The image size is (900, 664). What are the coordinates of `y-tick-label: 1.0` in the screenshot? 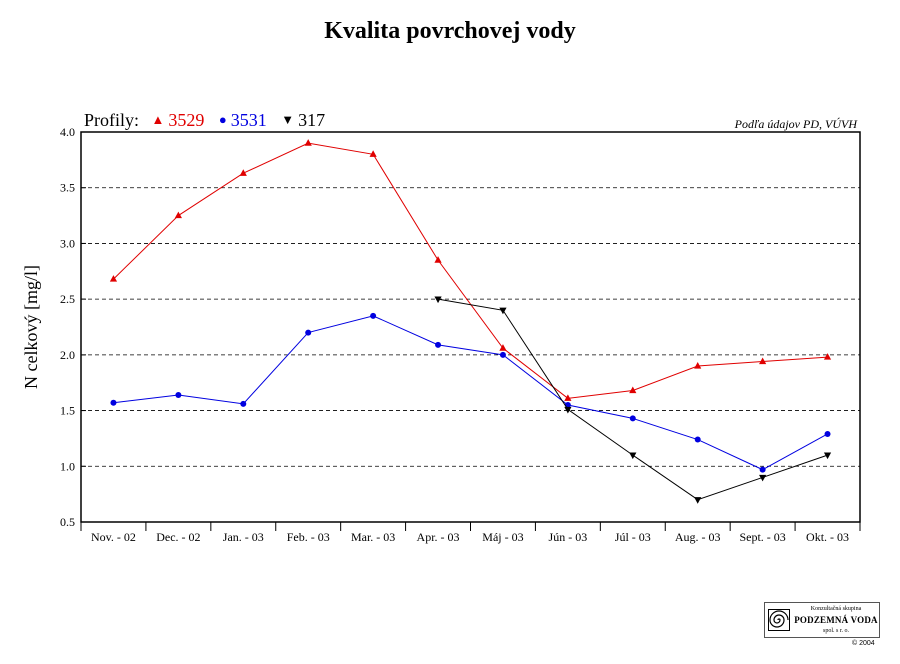 It's located at (67, 466).